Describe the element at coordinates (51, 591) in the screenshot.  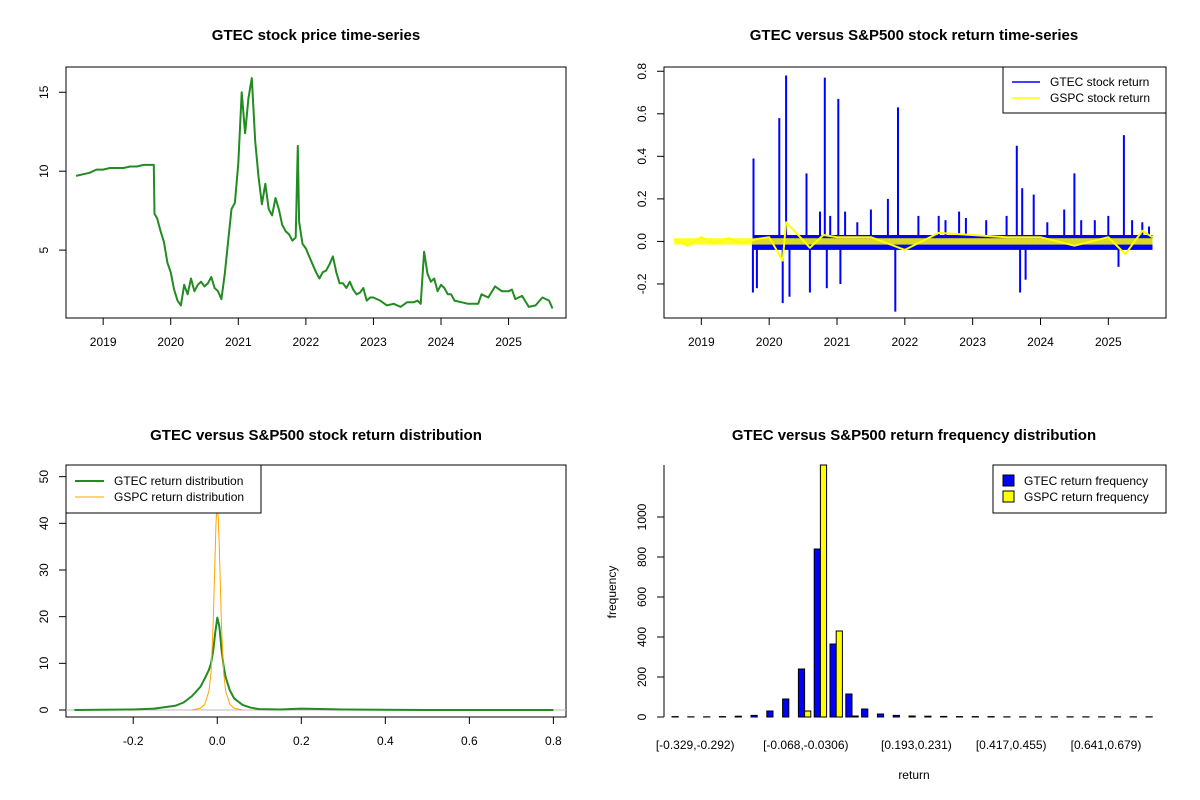
I see `return-density-y-axis: 0 10 20 30 40 50` at that location.